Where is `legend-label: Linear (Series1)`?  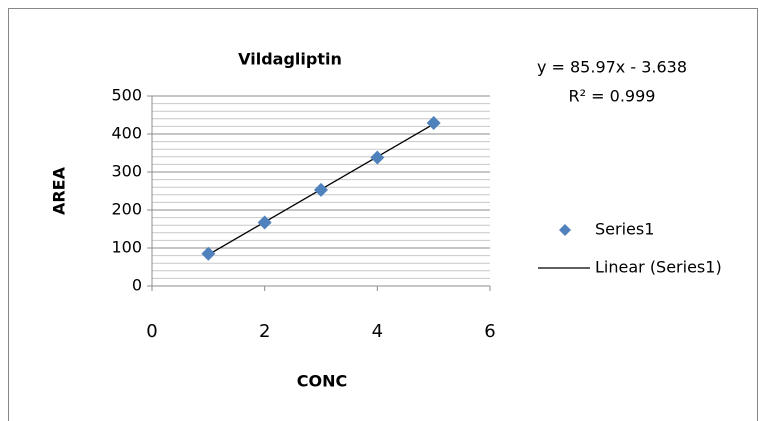
legend-label: Linear (Series1) is located at coordinates (658, 267).